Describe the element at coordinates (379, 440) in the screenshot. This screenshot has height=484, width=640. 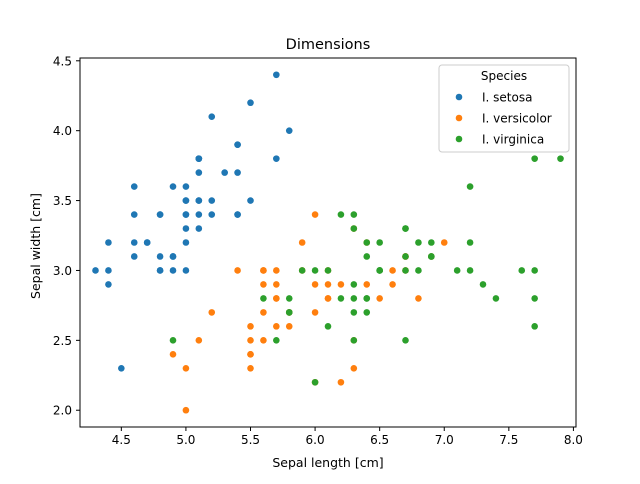
I see `x-tick-label: 6.5` at that location.